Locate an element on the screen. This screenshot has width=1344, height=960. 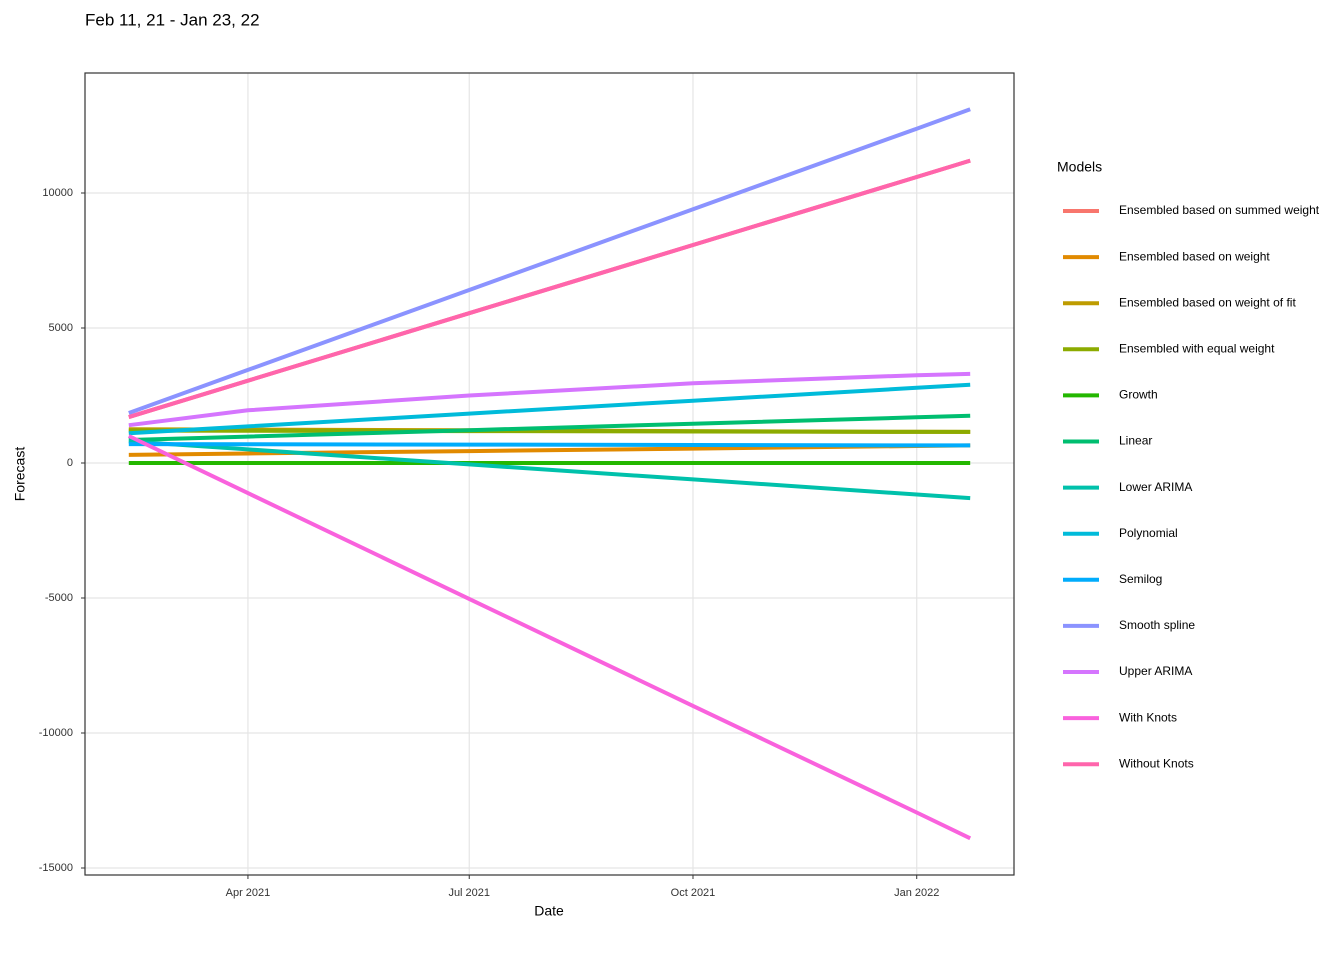
legend-title: Models is located at coordinates (1079, 167).